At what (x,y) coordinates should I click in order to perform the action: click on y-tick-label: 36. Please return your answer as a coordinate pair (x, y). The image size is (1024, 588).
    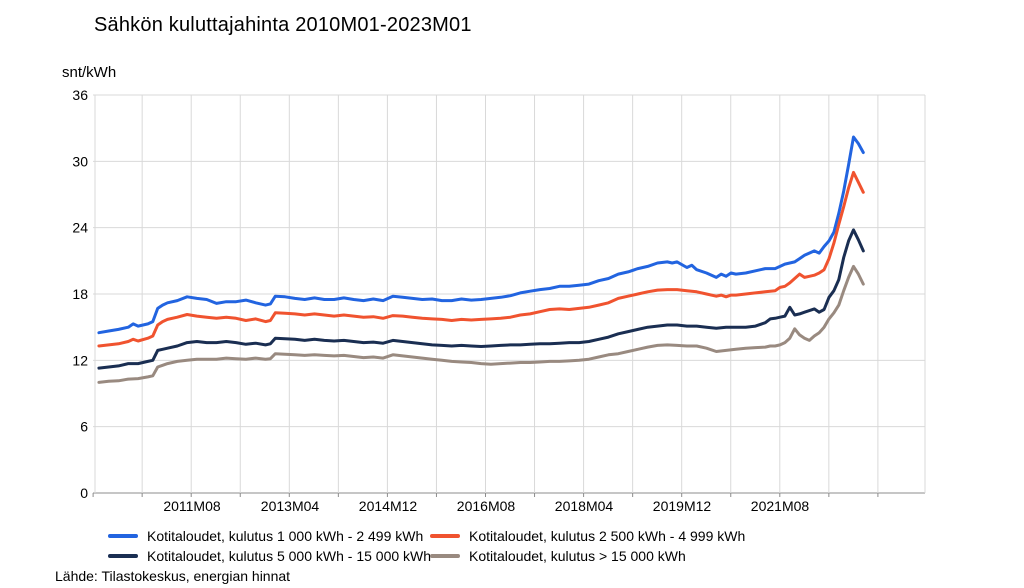
    Looking at the image, I should click on (80, 95).